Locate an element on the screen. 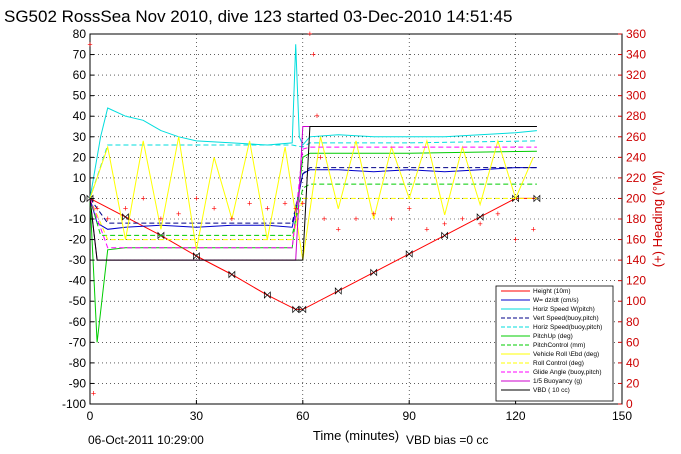 The height and width of the screenshot is (454, 681). legend-entry: Vert Speed(buoy,pitch) is located at coordinates (566, 318).